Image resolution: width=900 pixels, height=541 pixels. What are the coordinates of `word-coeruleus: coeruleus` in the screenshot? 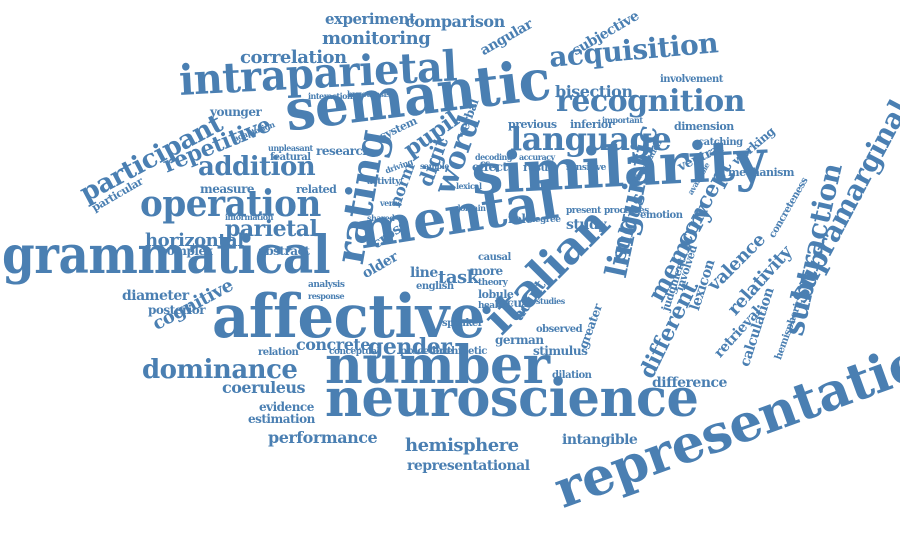 It's located at (264, 387).